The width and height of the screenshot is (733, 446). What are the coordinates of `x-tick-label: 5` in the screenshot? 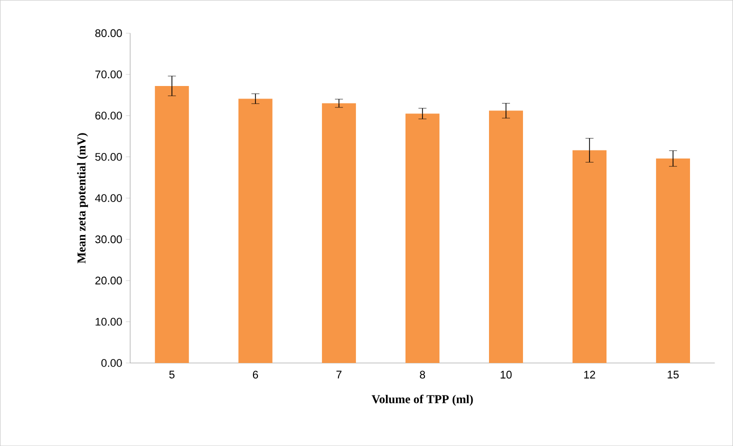 It's located at (171, 374).